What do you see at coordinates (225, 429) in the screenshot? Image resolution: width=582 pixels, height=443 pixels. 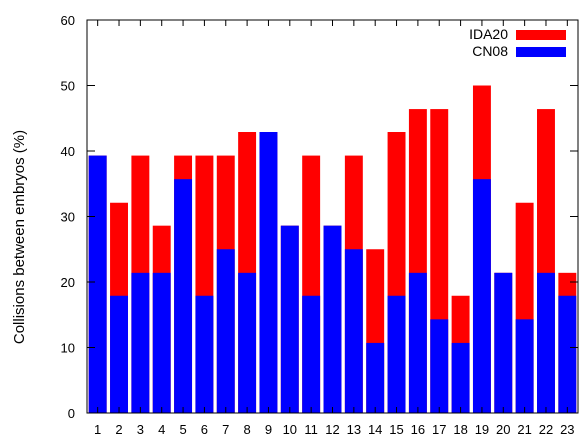 I see `x-tick-label-7: 7` at bounding box center [225, 429].